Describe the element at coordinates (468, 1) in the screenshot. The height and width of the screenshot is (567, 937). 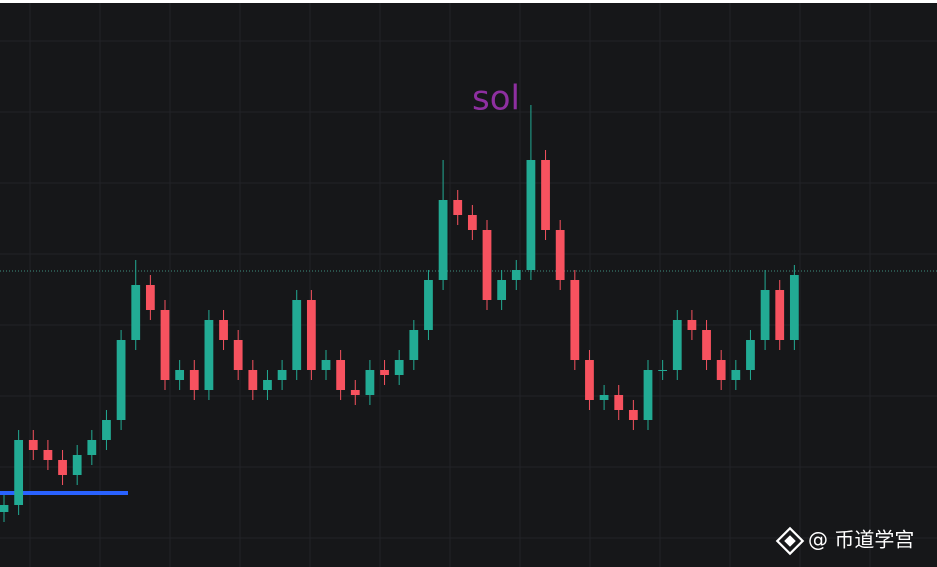
I see `top-strip` at that location.